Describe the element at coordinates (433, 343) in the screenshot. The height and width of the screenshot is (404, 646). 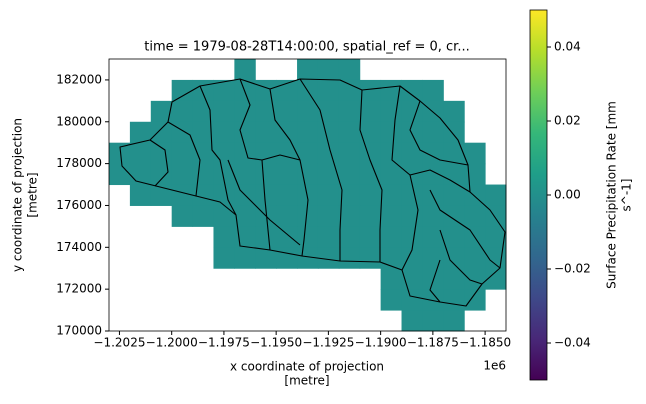
I see `x-tick-label: −1.1875` at that location.